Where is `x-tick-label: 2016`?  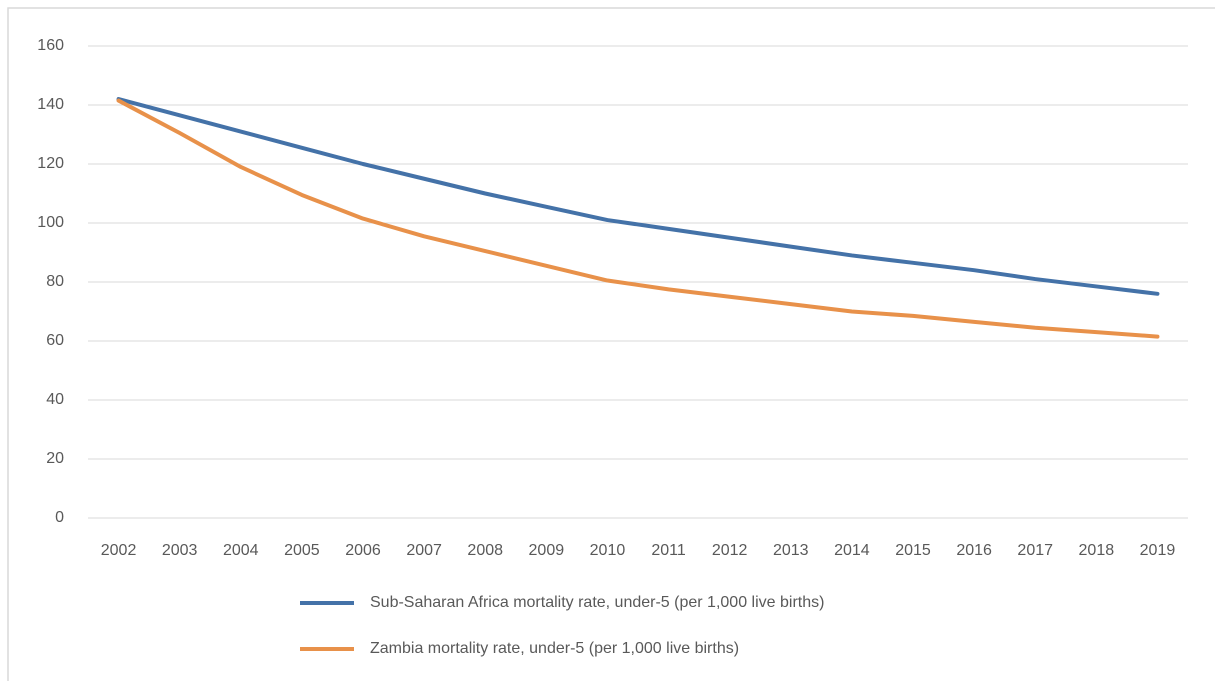 x-tick-label: 2016 is located at coordinates (974, 550).